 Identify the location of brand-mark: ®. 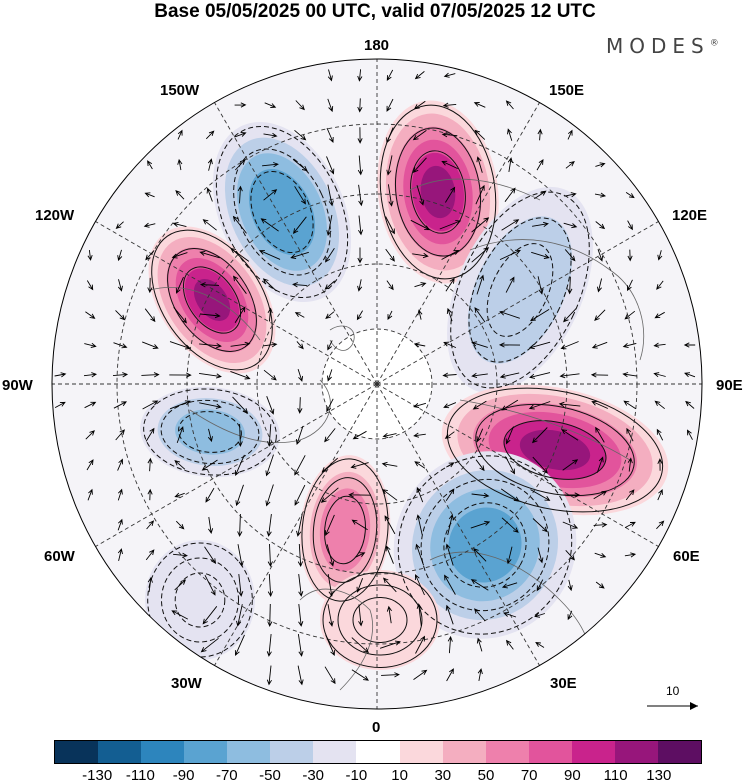
(714, 43).